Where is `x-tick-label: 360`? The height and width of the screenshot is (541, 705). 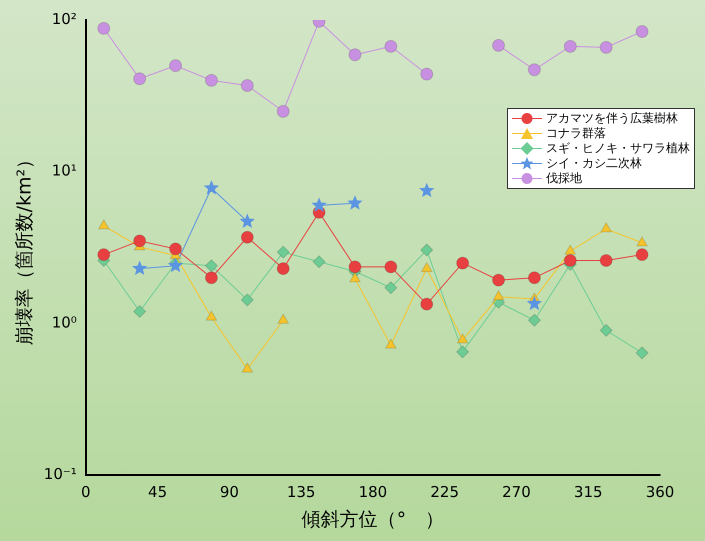 x-tick-label: 360 is located at coordinates (660, 492).